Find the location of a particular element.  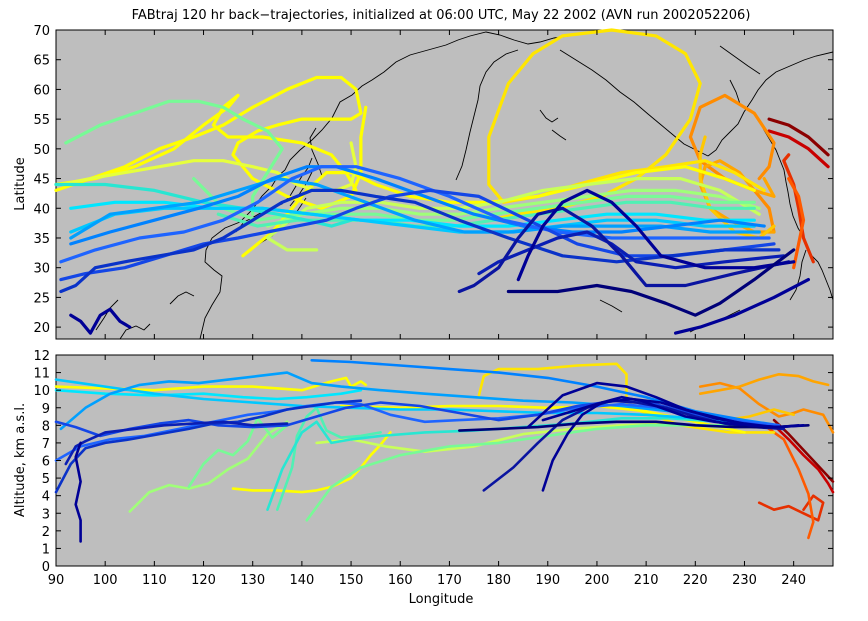

y-tick-label: 25 is located at coordinates (41, 298).